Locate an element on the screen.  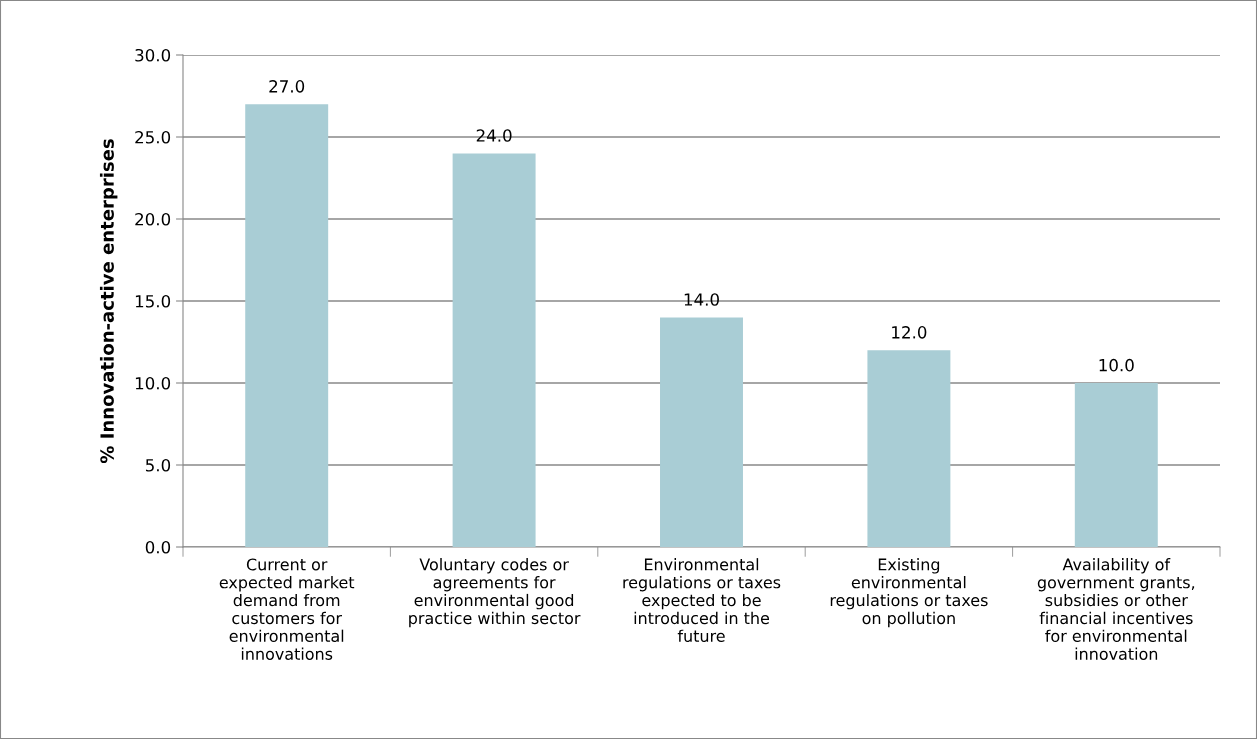
x-tick-label: Existing environmental regulations or taxes on pollution is located at coordinates (909, 593).